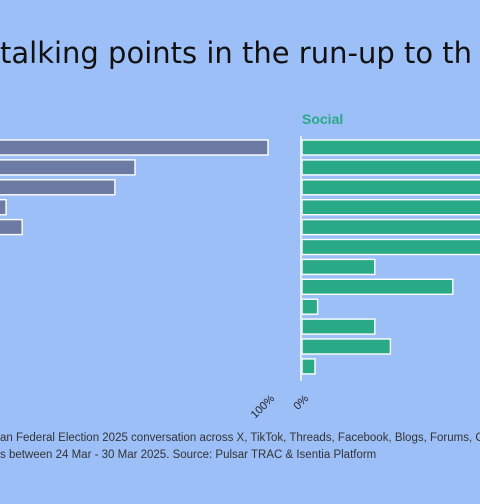 This screenshot has width=480, height=504. I want to click on left-tick-label: 100%, so click(263, 407).